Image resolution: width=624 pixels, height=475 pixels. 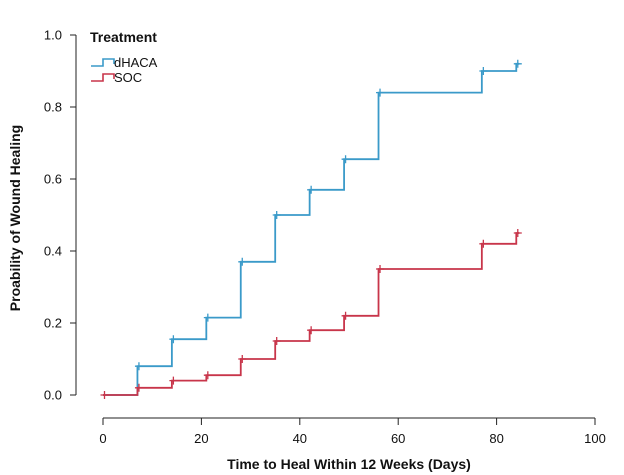 What do you see at coordinates (300, 438) in the screenshot?
I see `x-tick-label: 40` at bounding box center [300, 438].